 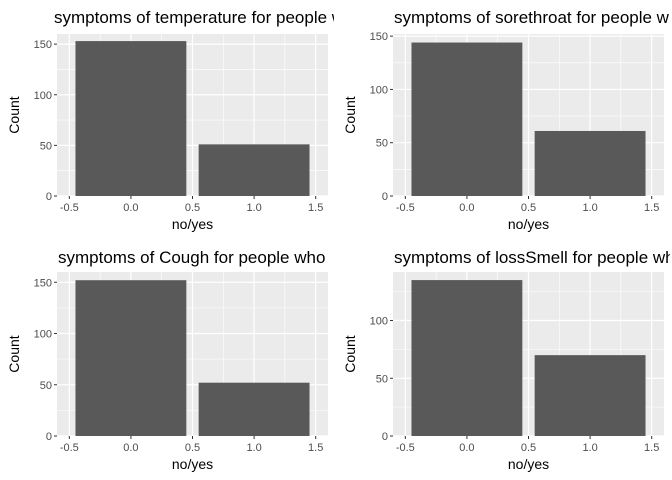 I want to click on chart-title: symptoms of lossSmell for people who, so click(x=533, y=257).